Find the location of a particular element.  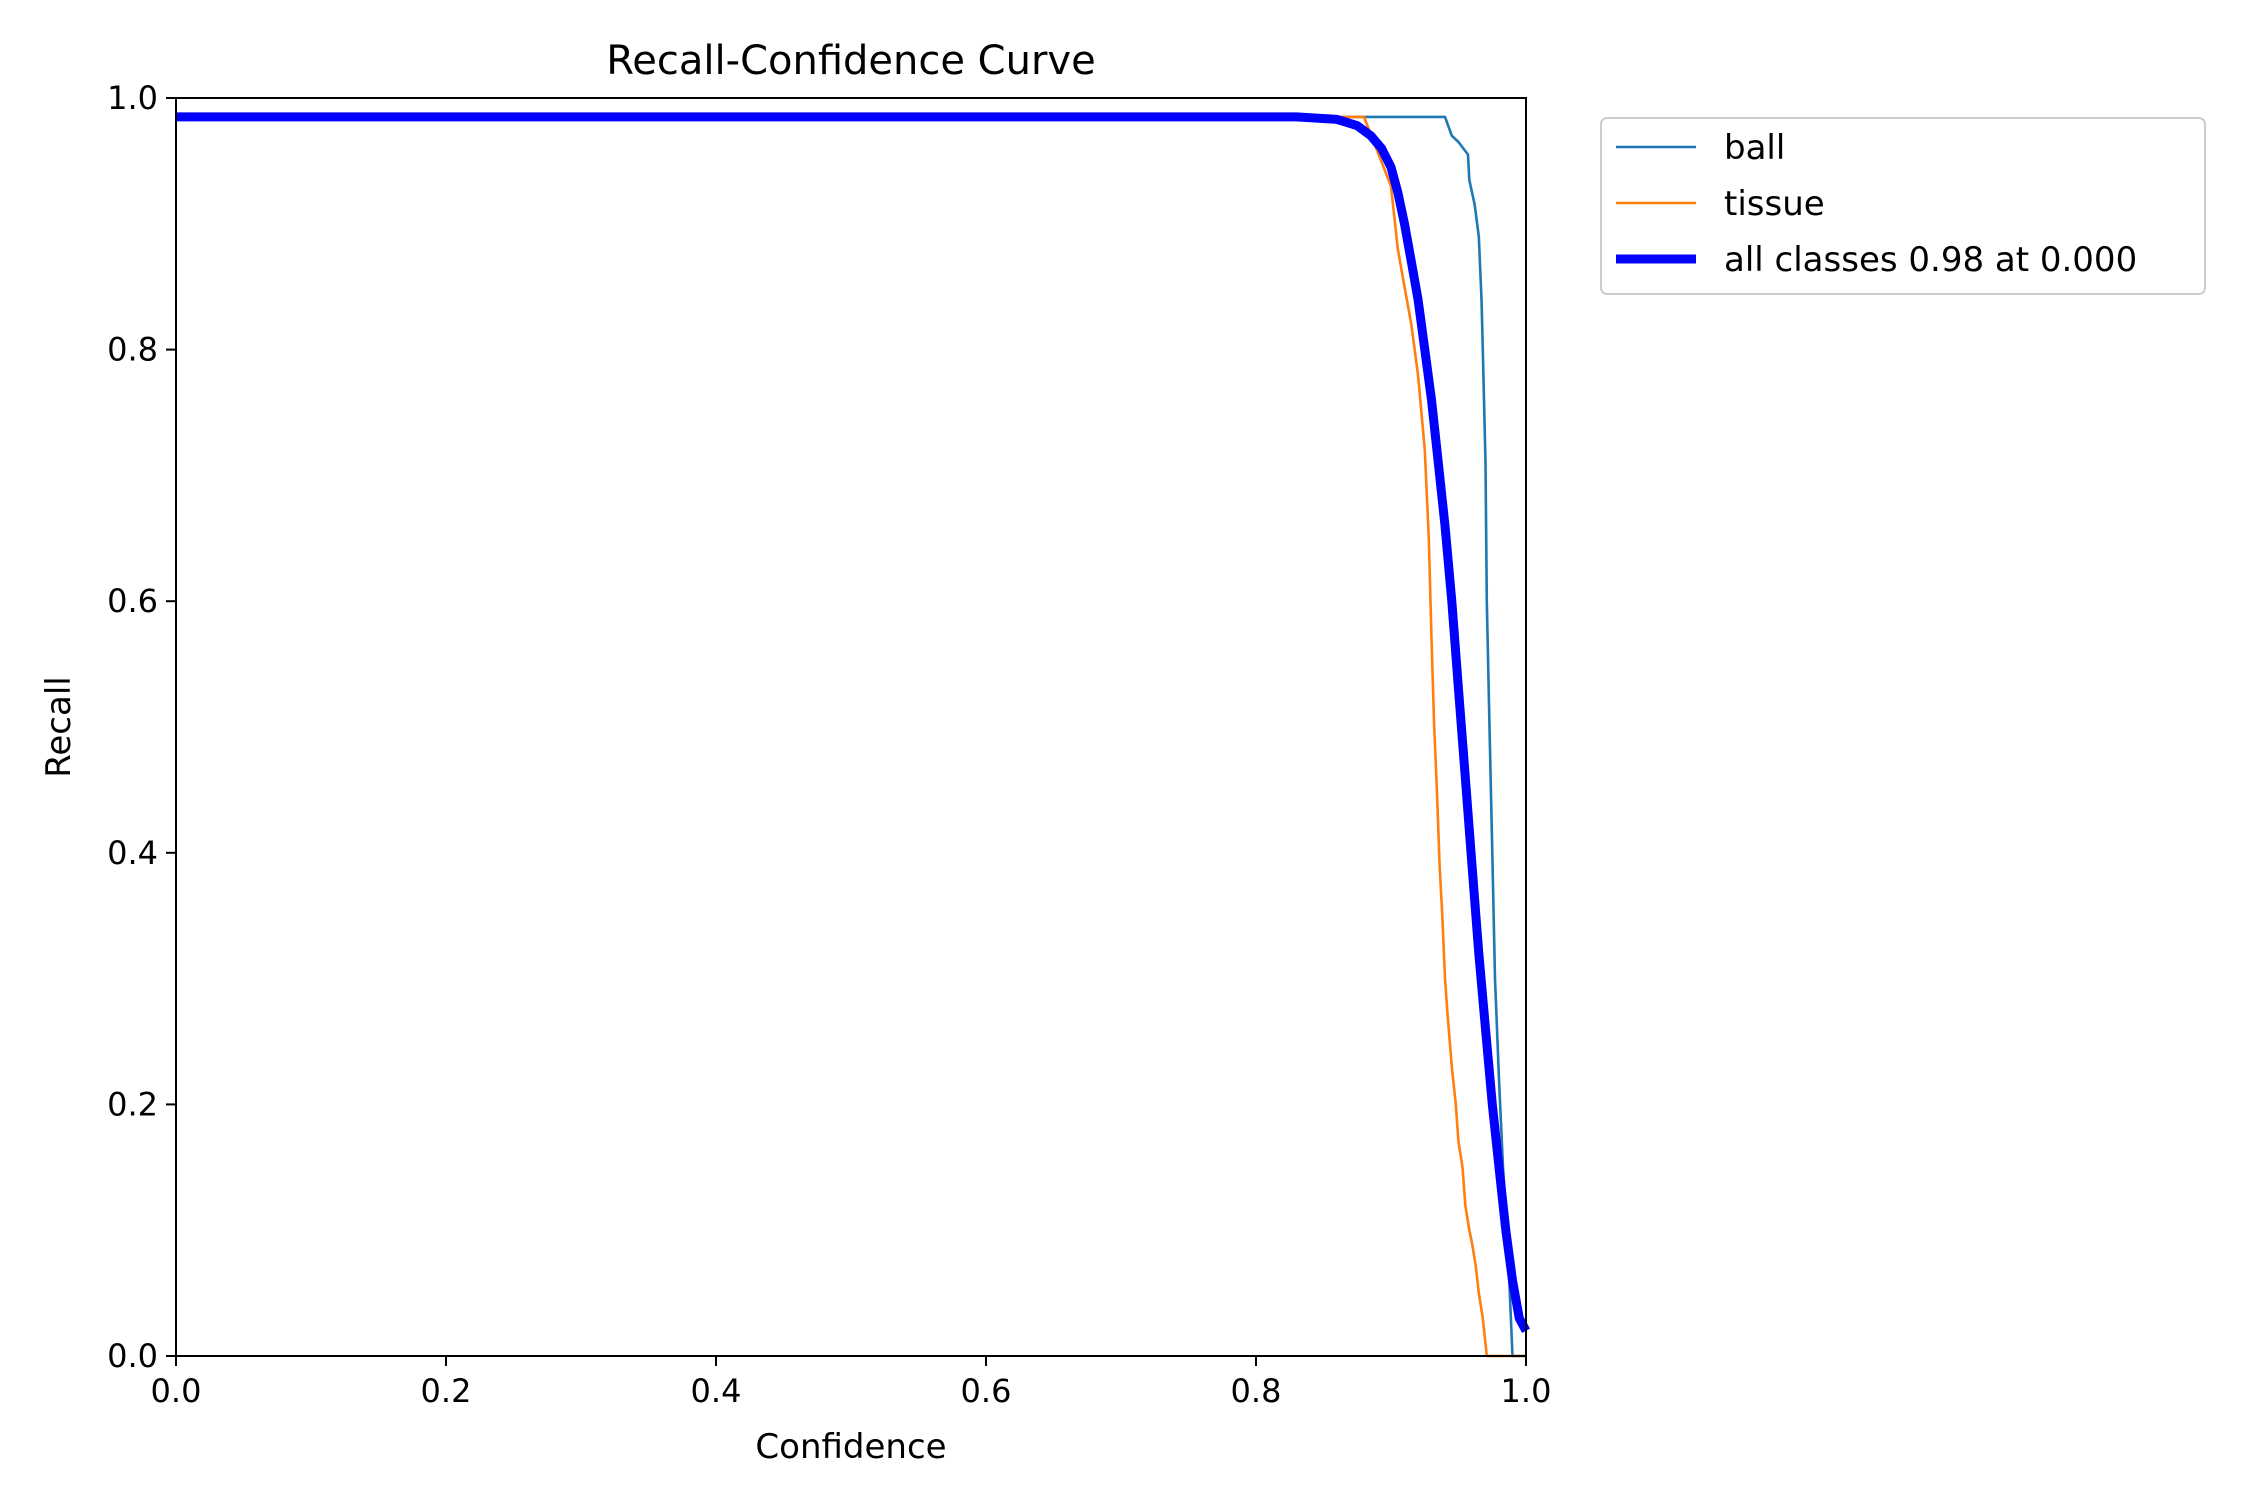

x-axis-ticks: 0.0 0.2 0.4 0.6 0.8 1.0 is located at coordinates (851, 1383).